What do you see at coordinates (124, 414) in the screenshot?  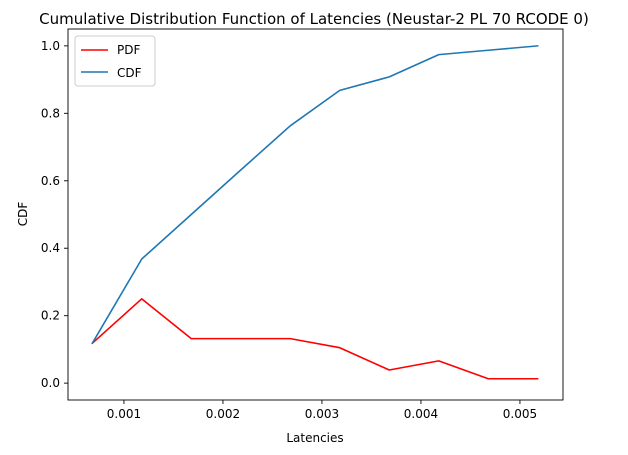 I see `x-tick-label: 0.001` at bounding box center [124, 414].